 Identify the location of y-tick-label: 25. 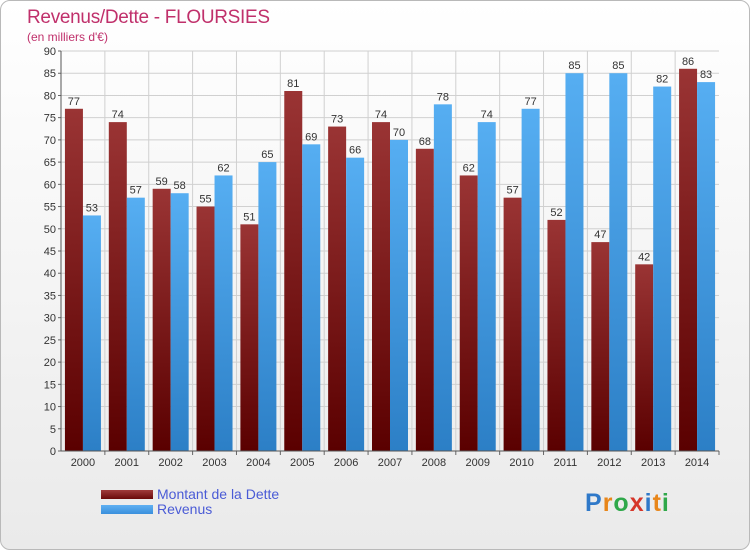
(50, 341).